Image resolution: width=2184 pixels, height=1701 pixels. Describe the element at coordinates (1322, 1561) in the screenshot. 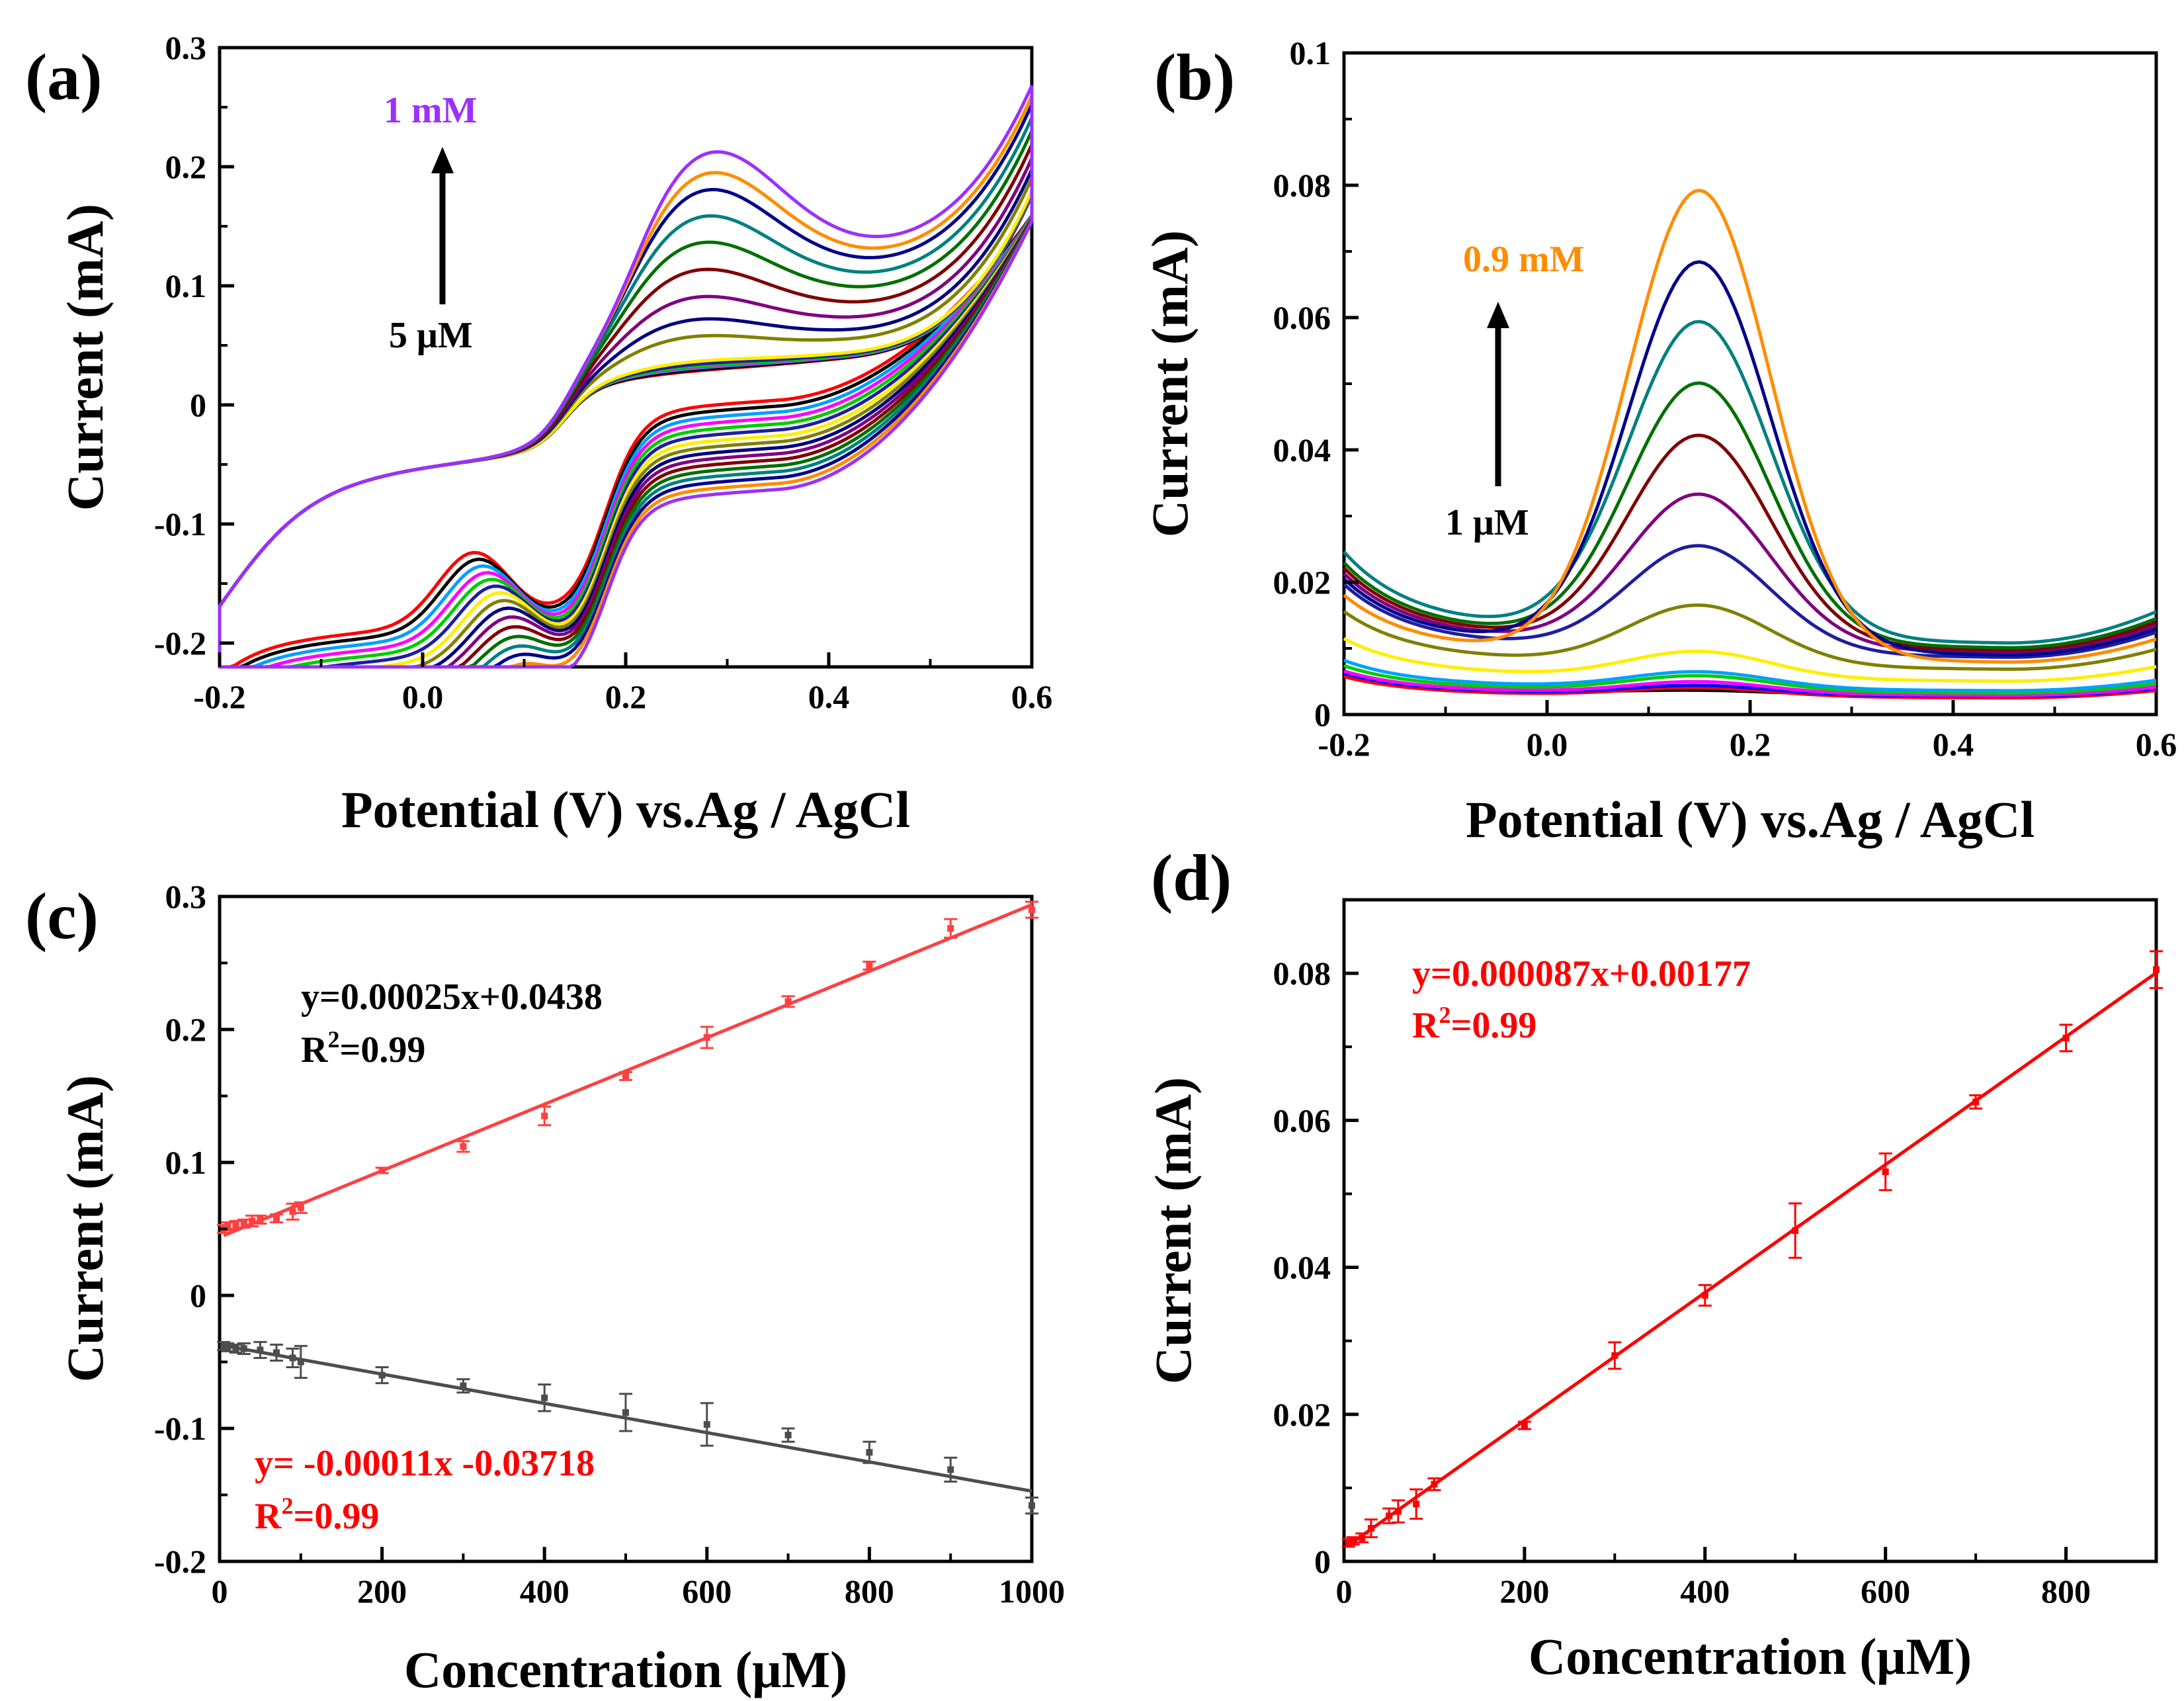

I see `panel-d-ytick-label: 0` at that location.